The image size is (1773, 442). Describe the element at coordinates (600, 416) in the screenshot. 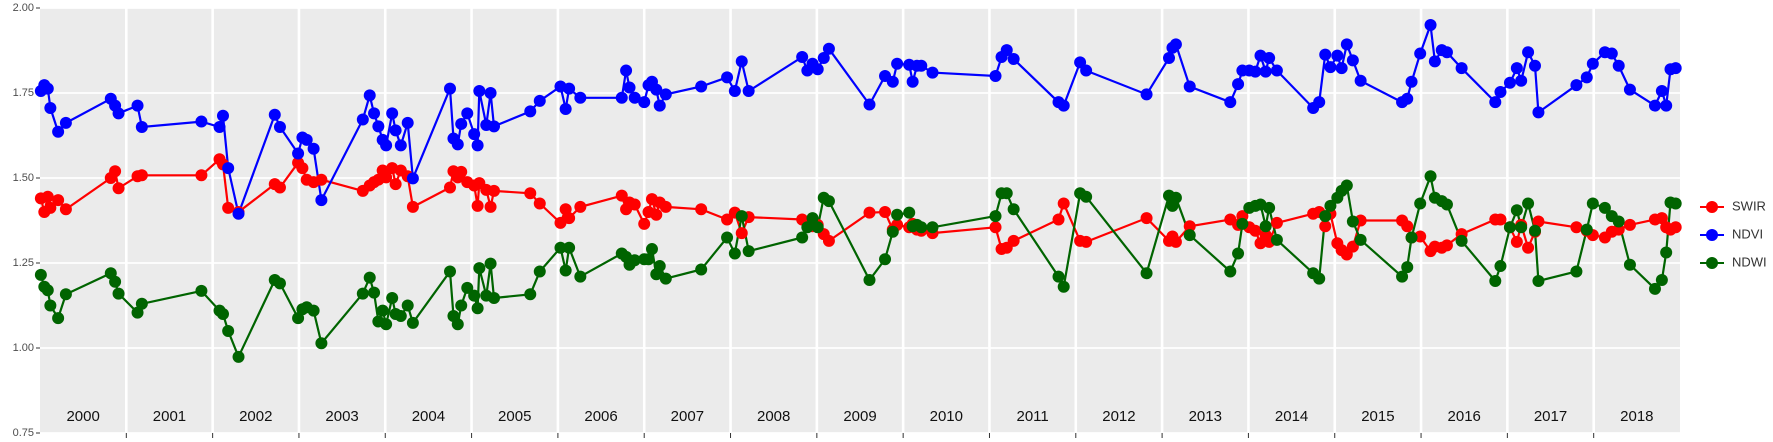

I see `year-label: 2006` at that location.